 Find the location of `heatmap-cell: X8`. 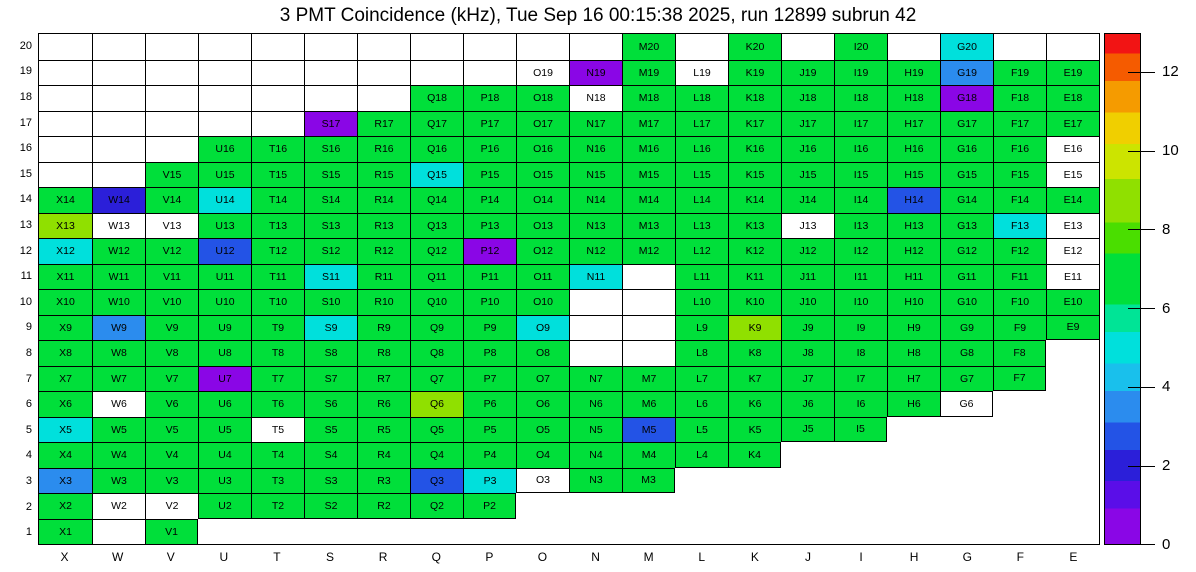

heatmap-cell: X8 is located at coordinates (65, 353).